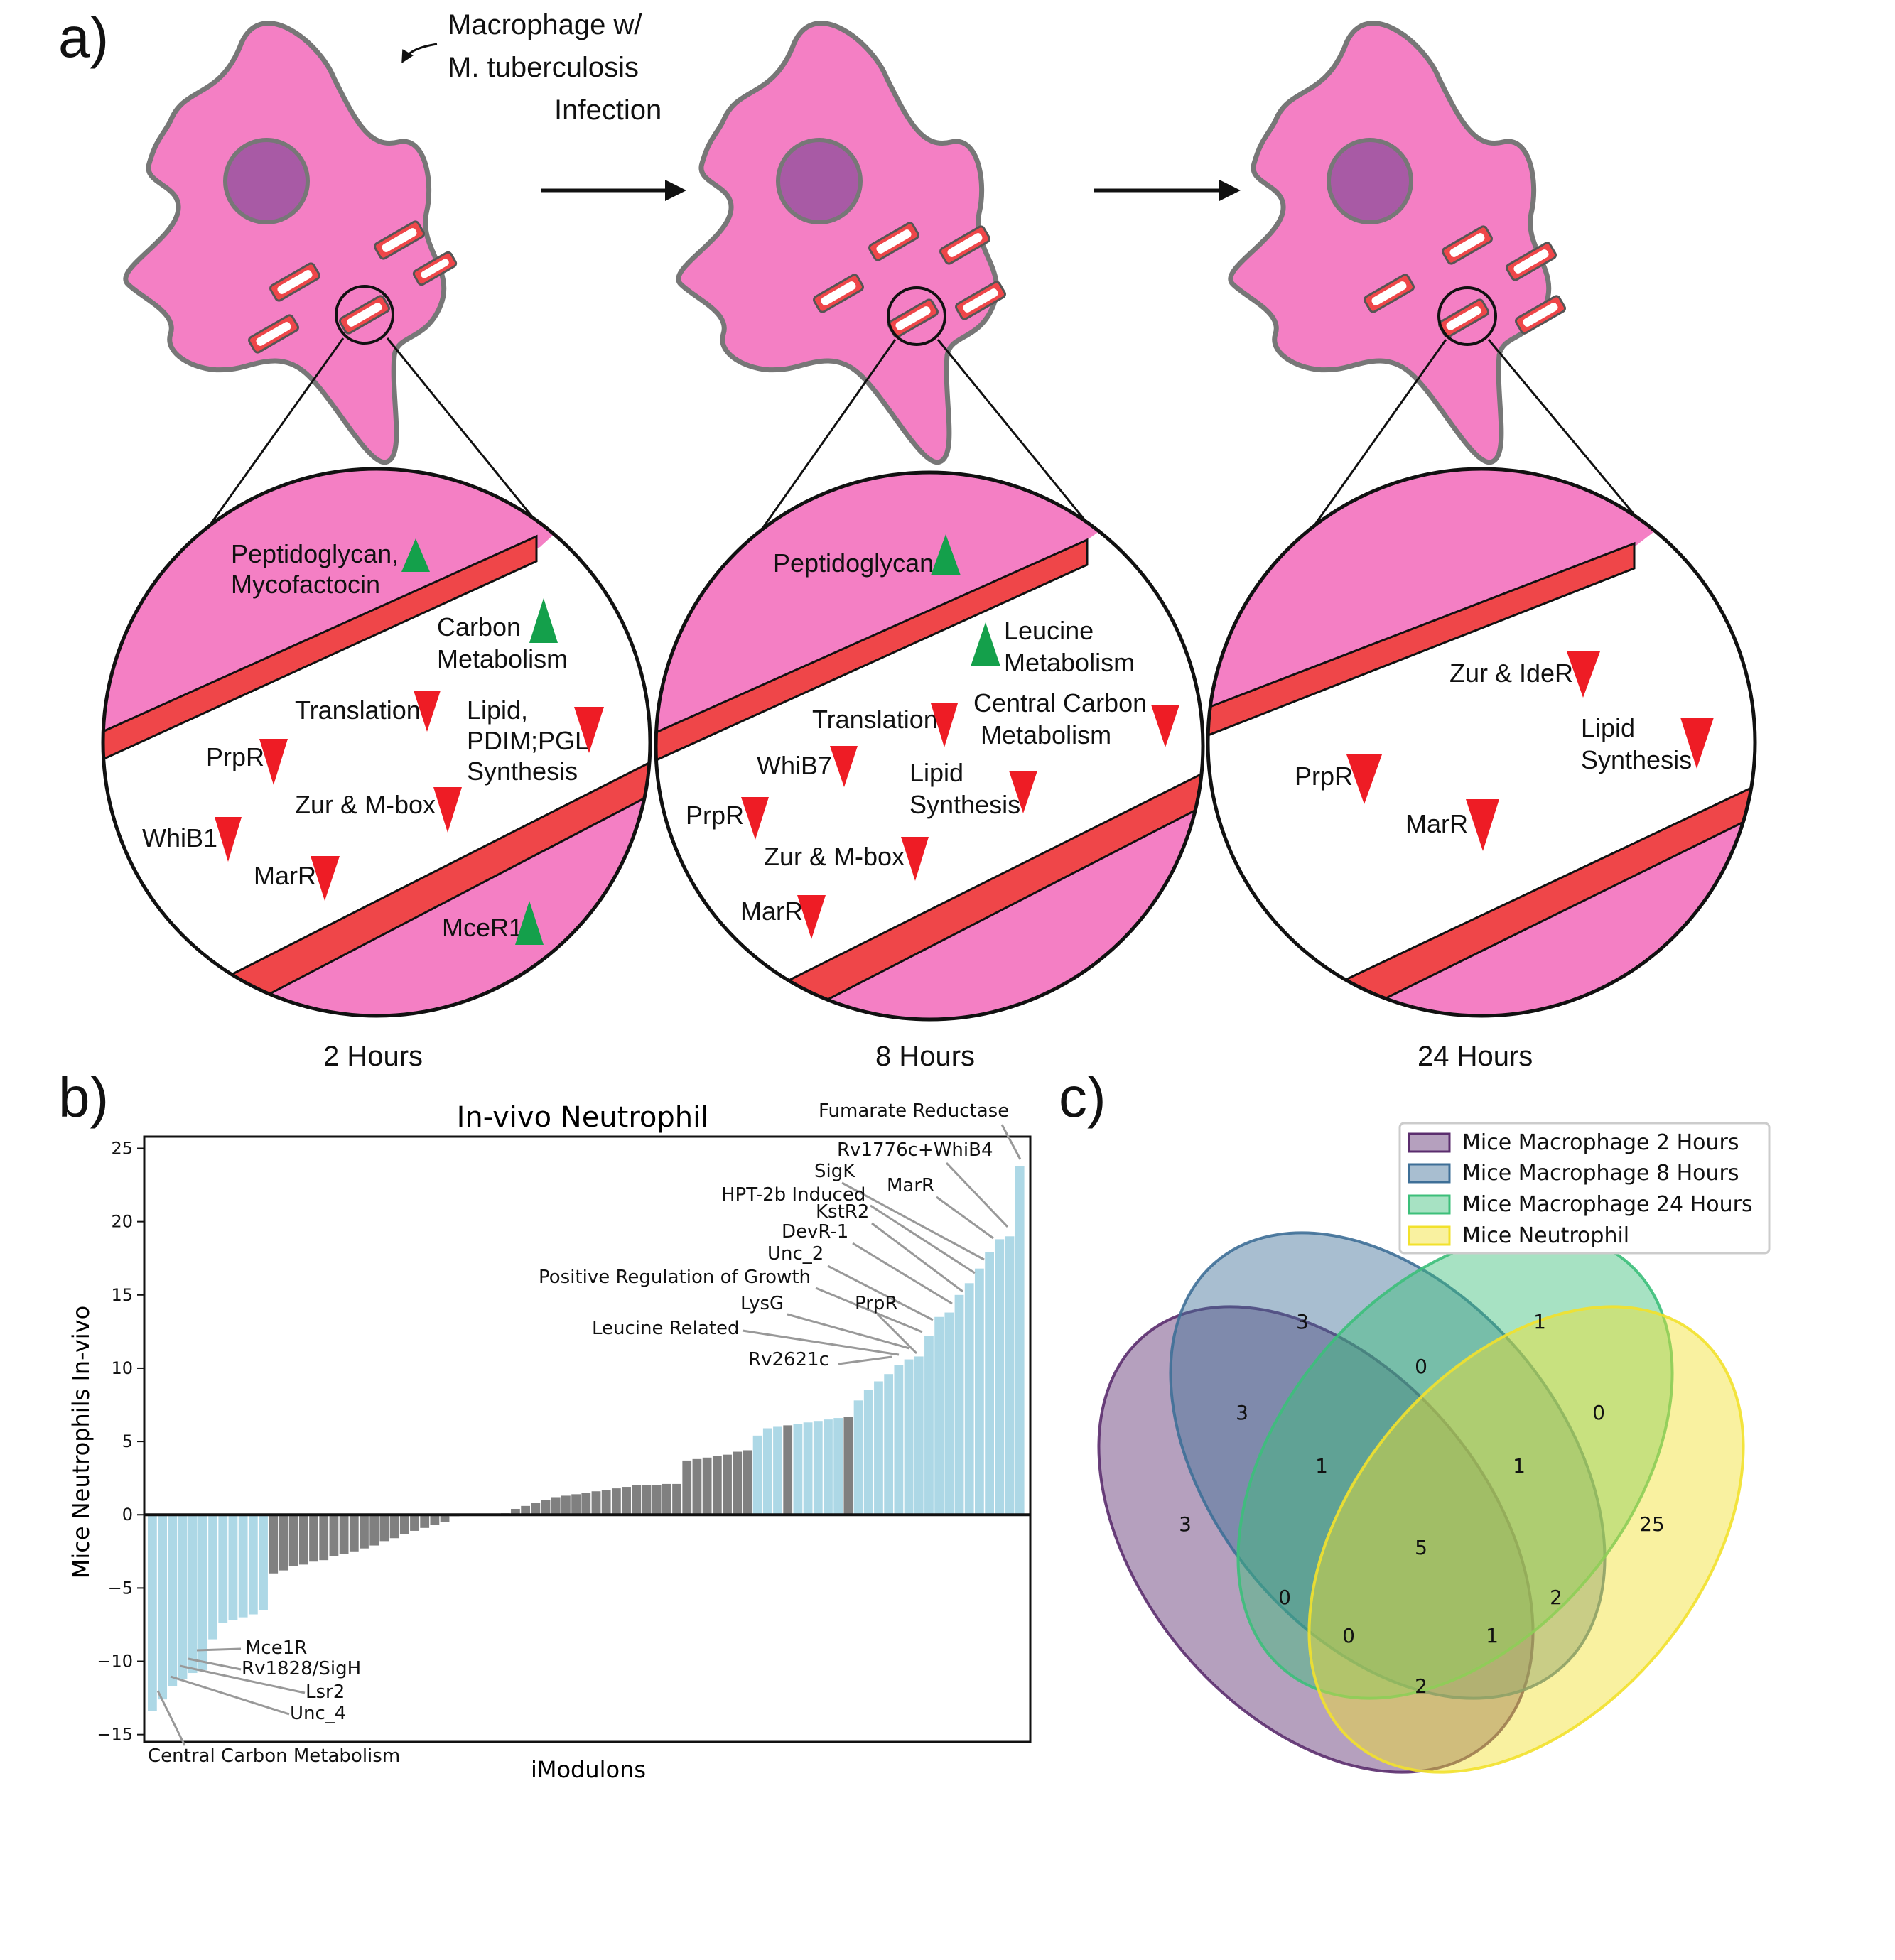 The height and width of the screenshot is (1960, 1895). Describe the element at coordinates (1421, 1686) in the screenshot. I see `svg-text: 2` at that location.